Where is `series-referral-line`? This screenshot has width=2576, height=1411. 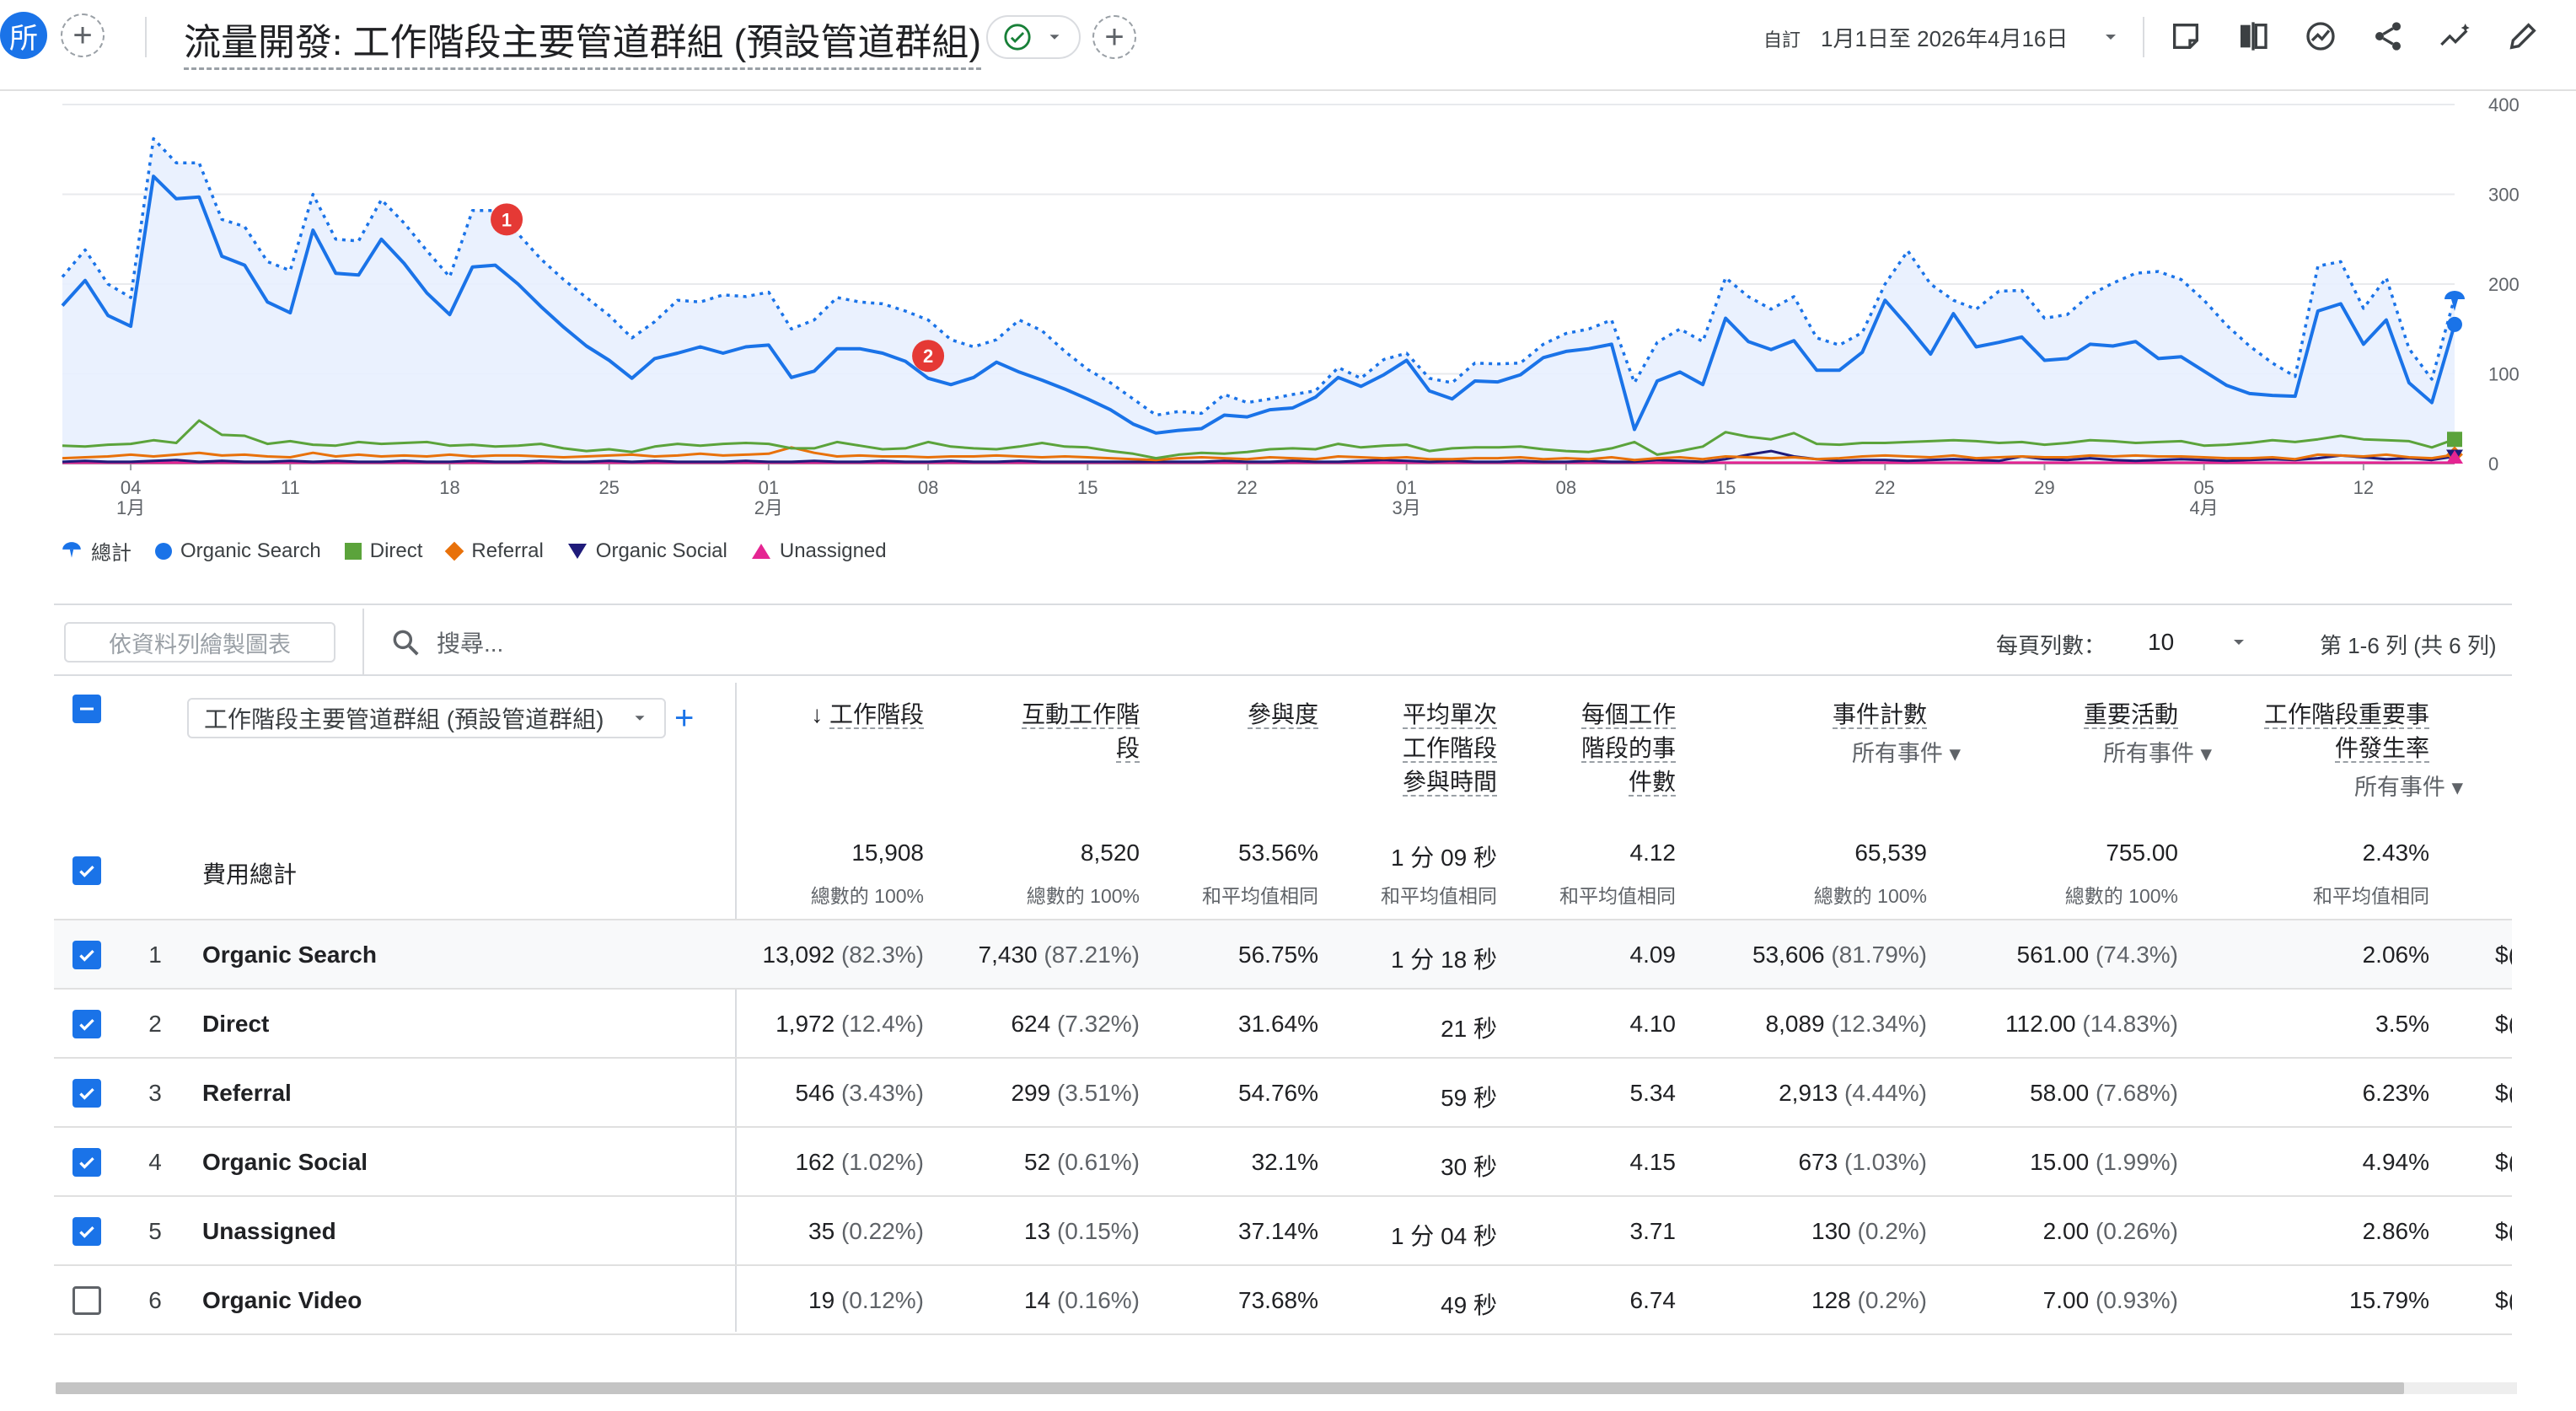
series-referral-line is located at coordinates (1258, 454).